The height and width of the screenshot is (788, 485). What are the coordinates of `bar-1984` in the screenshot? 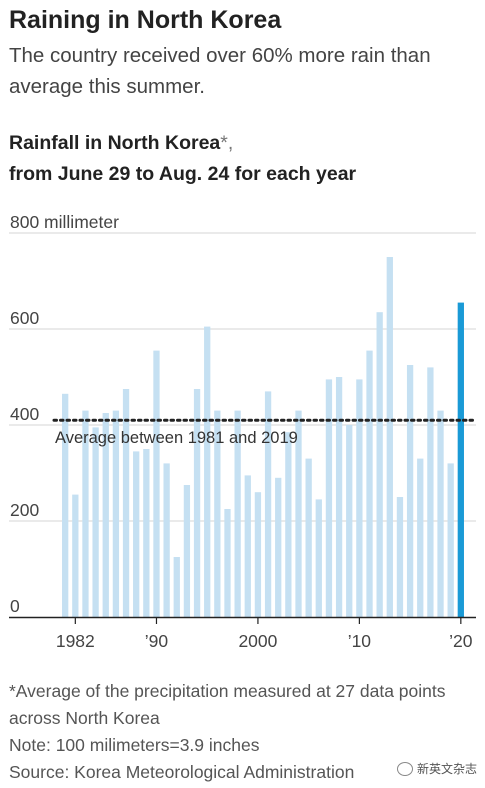 It's located at (95, 522).